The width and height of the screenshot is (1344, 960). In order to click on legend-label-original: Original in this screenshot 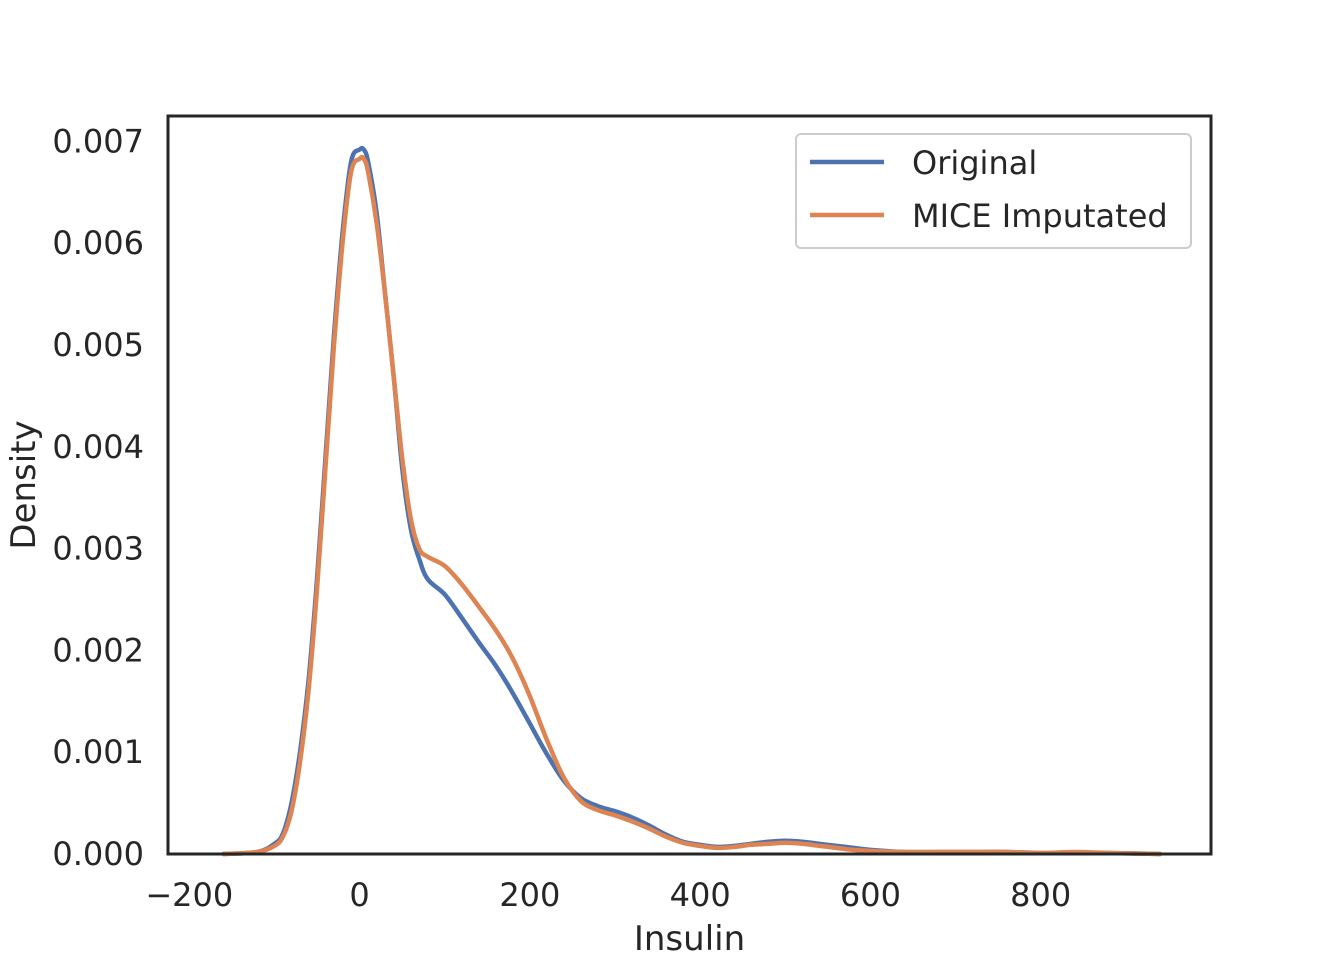, I will do `click(974, 163)`.